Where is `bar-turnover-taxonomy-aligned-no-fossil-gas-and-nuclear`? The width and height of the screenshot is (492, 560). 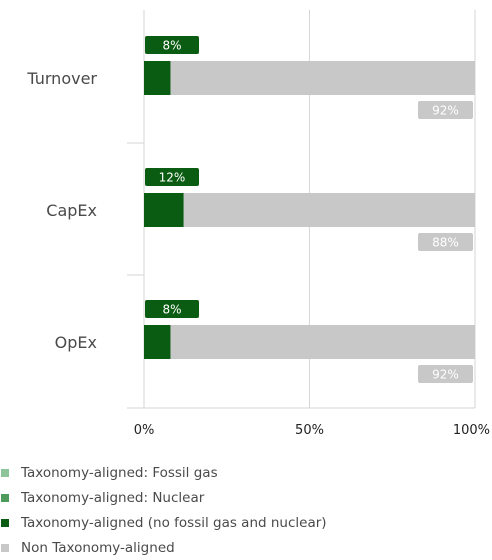 bar-turnover-taxonomy-aligned-no-fossil-gas-and-nuclear is located at coordinates (157, 78).